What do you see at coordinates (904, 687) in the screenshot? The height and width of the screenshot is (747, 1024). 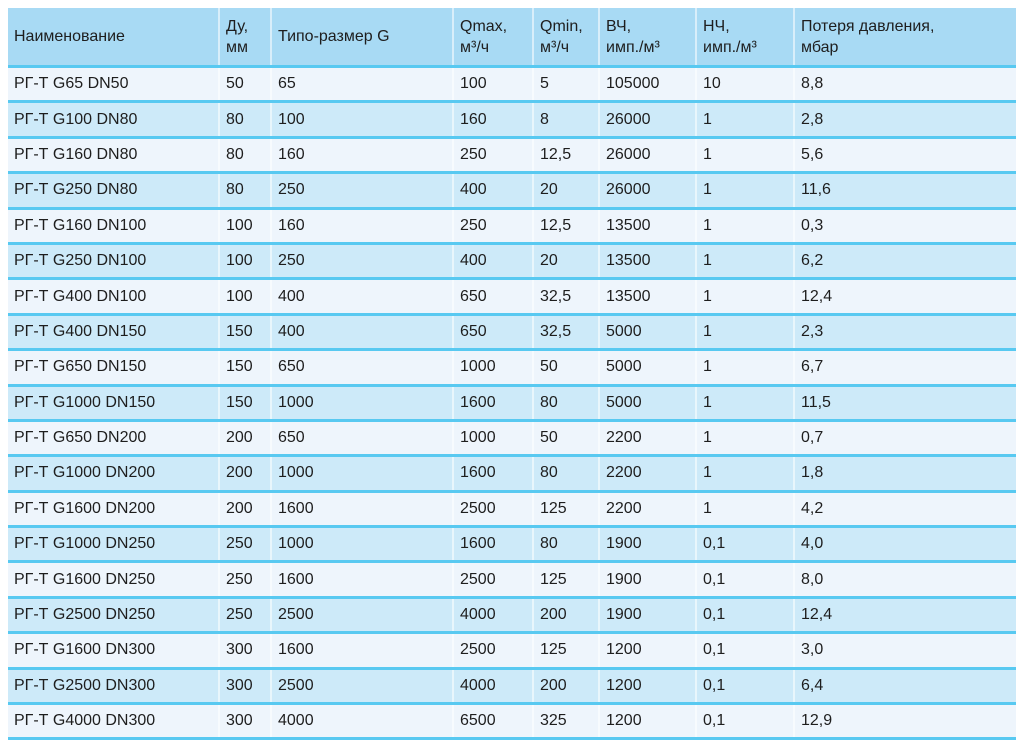 I see `table-cell-dp: 6,4` at bounding box center [904, 687].